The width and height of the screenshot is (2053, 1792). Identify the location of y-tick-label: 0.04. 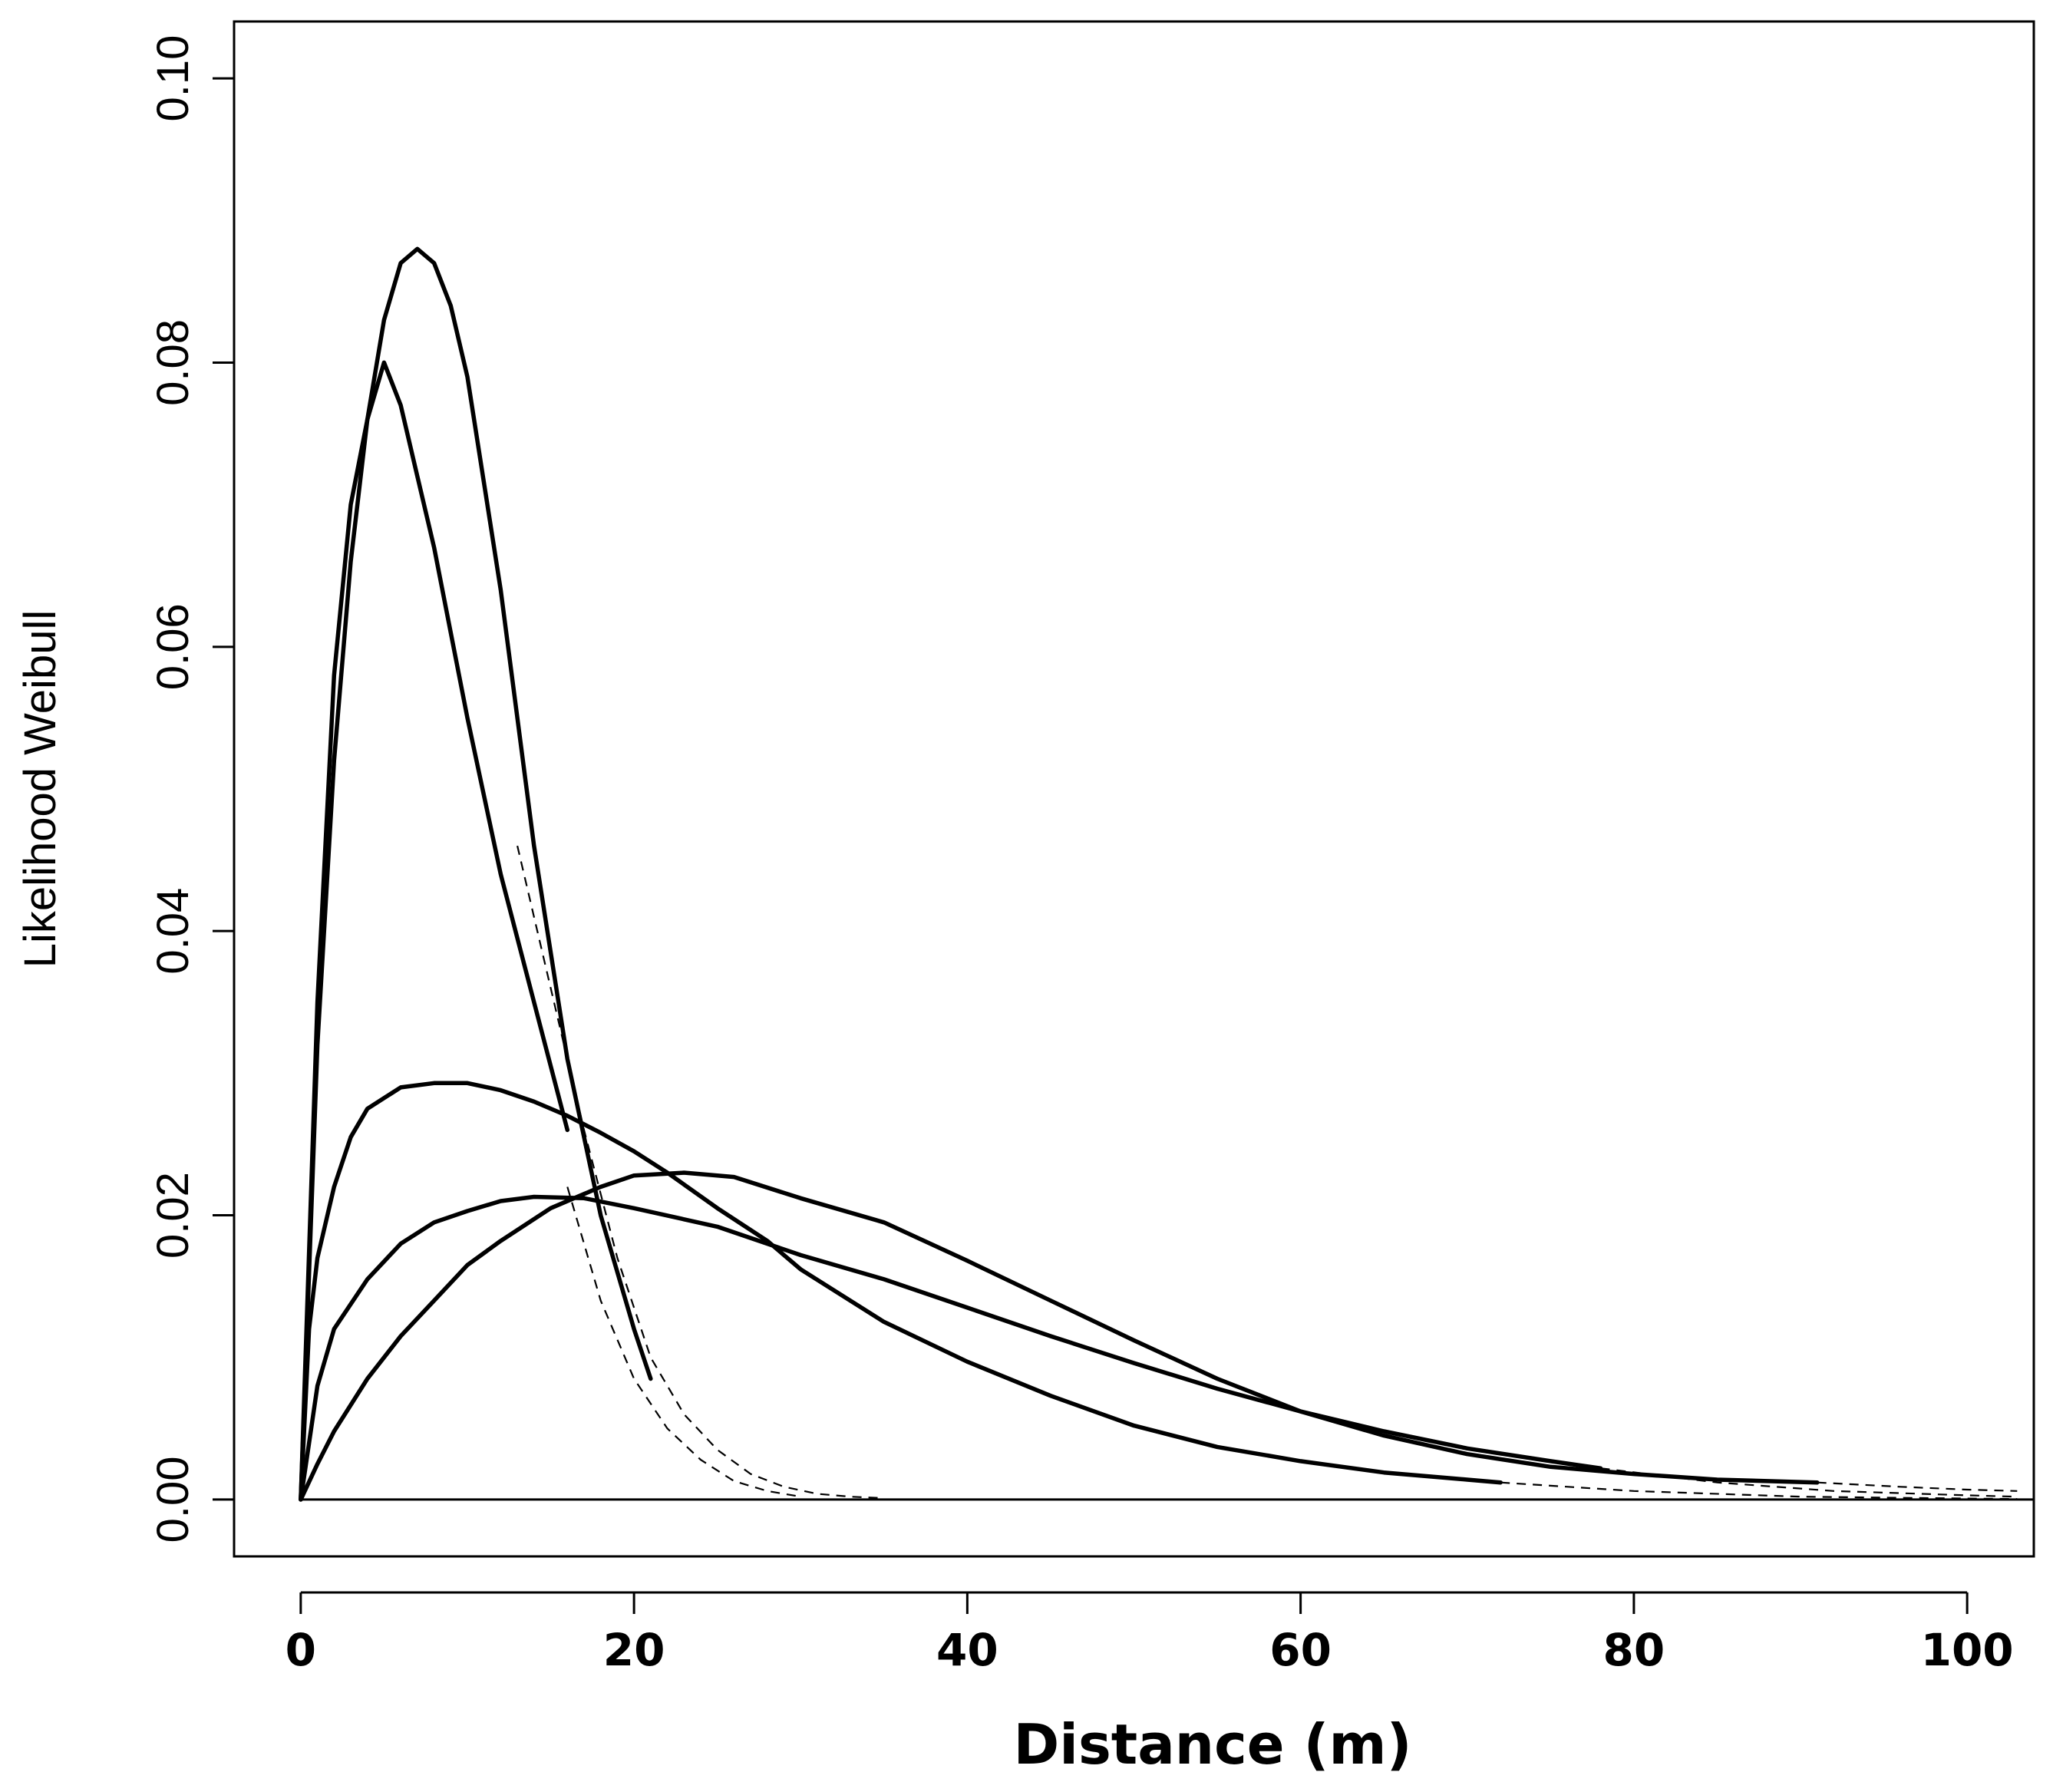
(173, 931).